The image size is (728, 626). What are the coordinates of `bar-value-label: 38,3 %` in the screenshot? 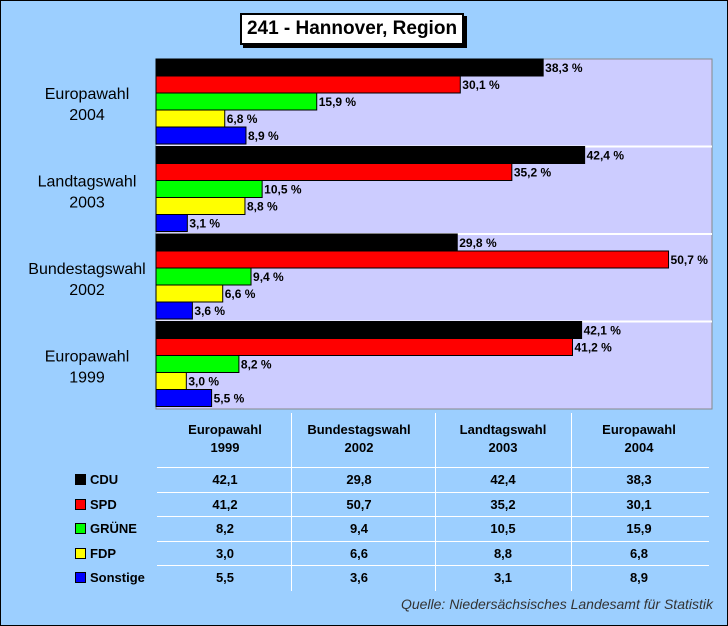 It's located at (564, 68).